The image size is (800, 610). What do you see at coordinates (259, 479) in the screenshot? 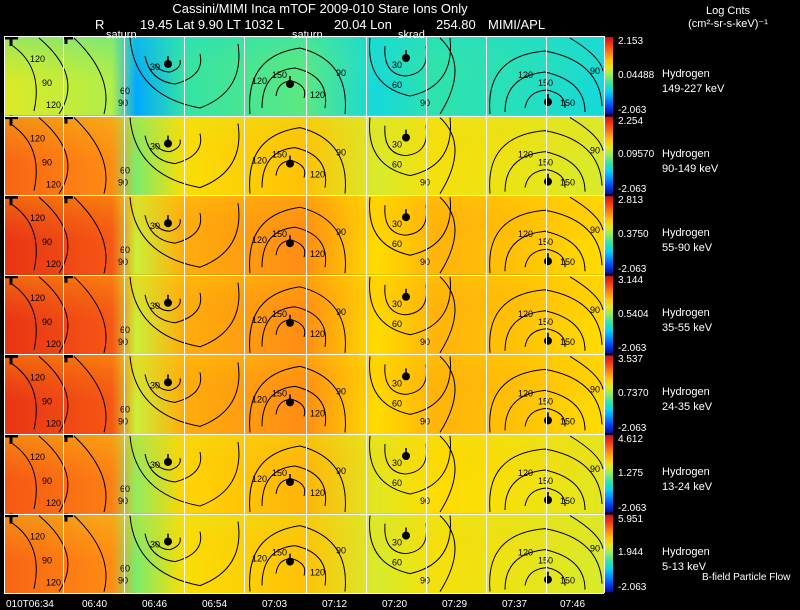
I see `contour-label-6-8: 120` at bounding box center [259, 479].